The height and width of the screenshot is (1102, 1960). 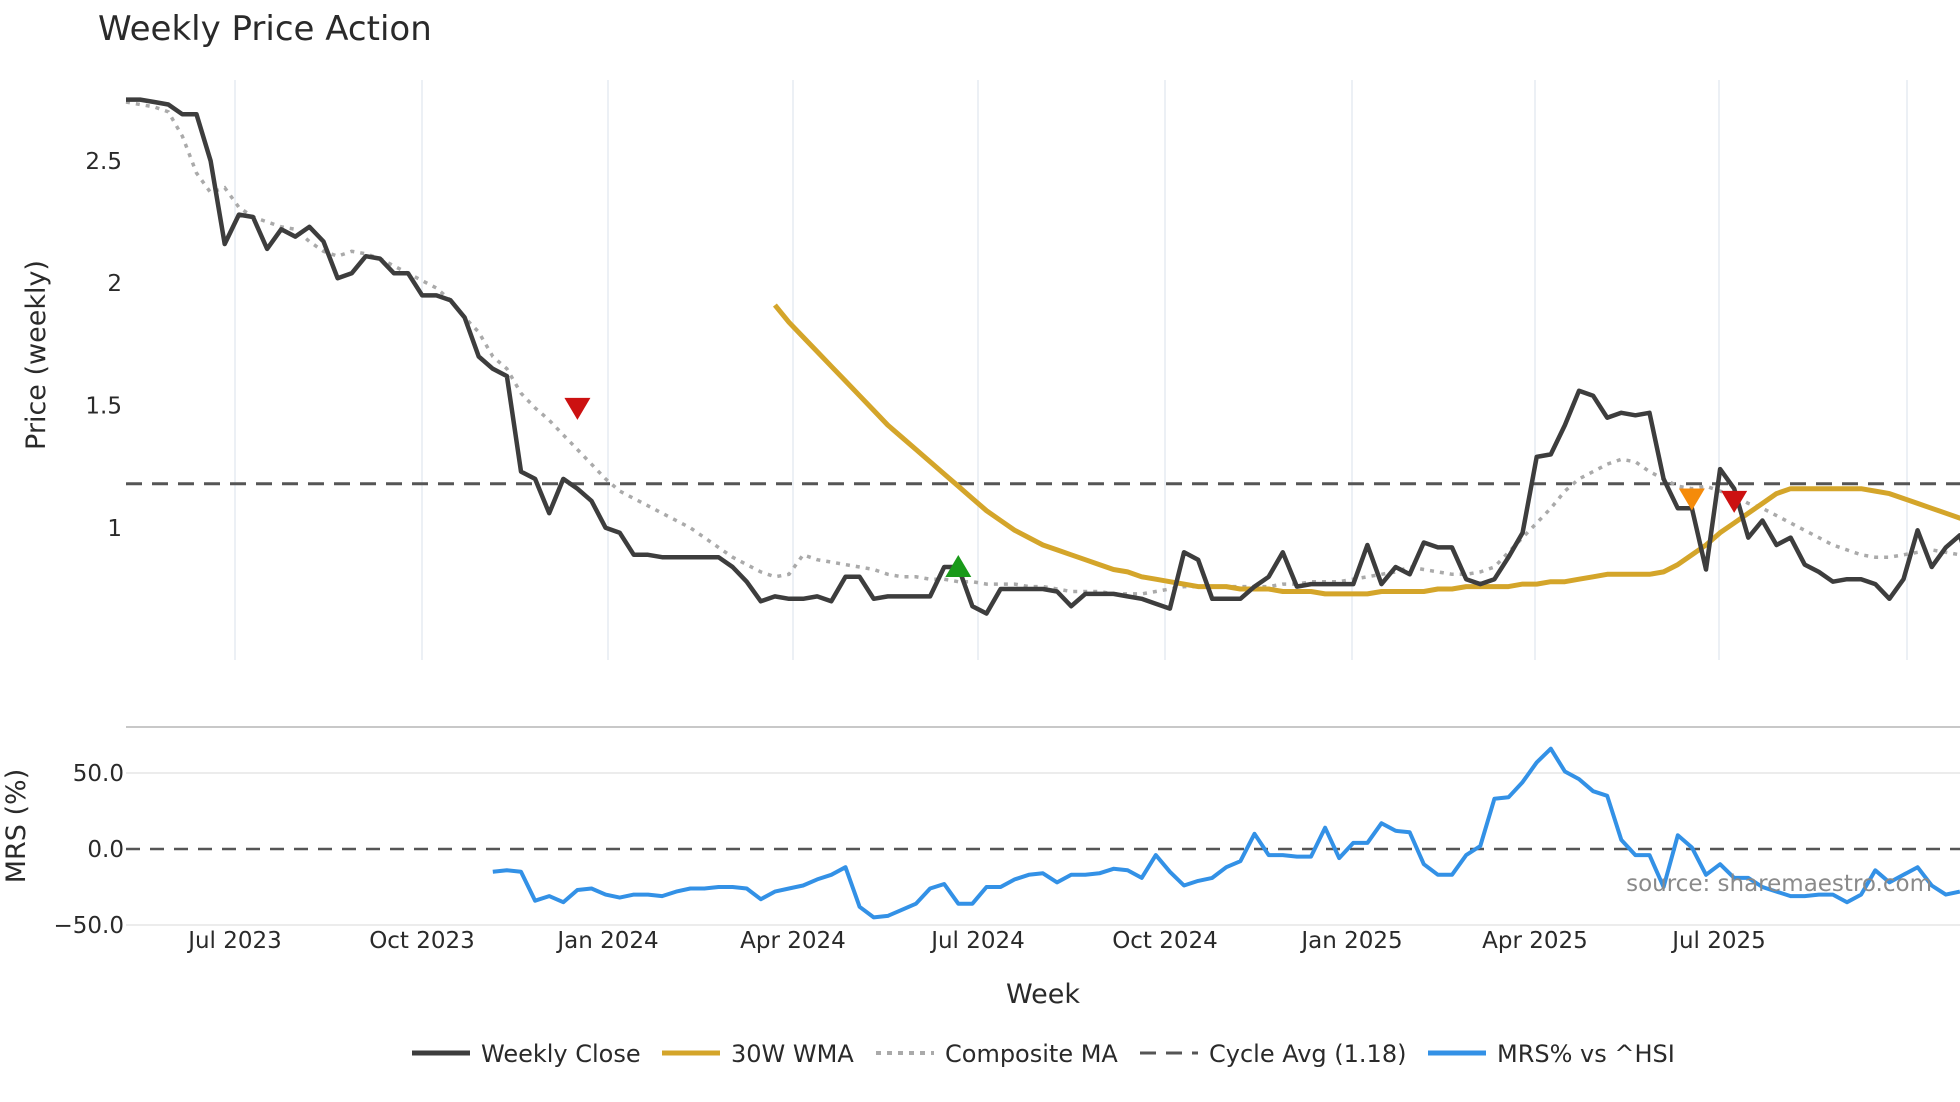 What do you see at coordinates (114, 284) in the screenshot?
I see `price-y-tick-label: 2` at bounding box center [114, 284].